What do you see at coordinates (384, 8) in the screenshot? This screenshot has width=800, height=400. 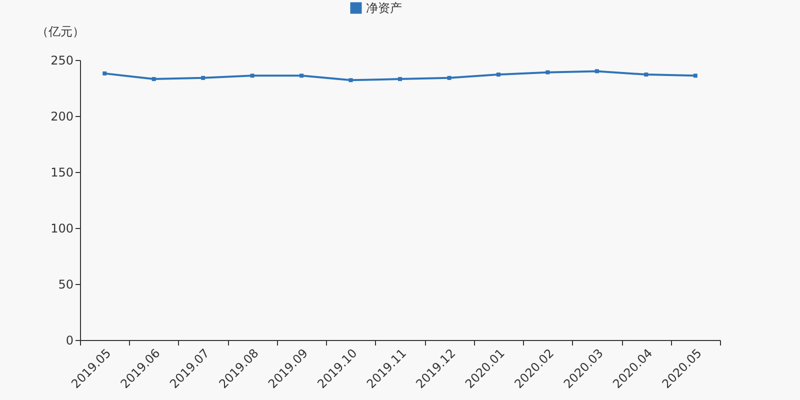 I see `legend-label: 净资产` at bounding box center [384, 8].